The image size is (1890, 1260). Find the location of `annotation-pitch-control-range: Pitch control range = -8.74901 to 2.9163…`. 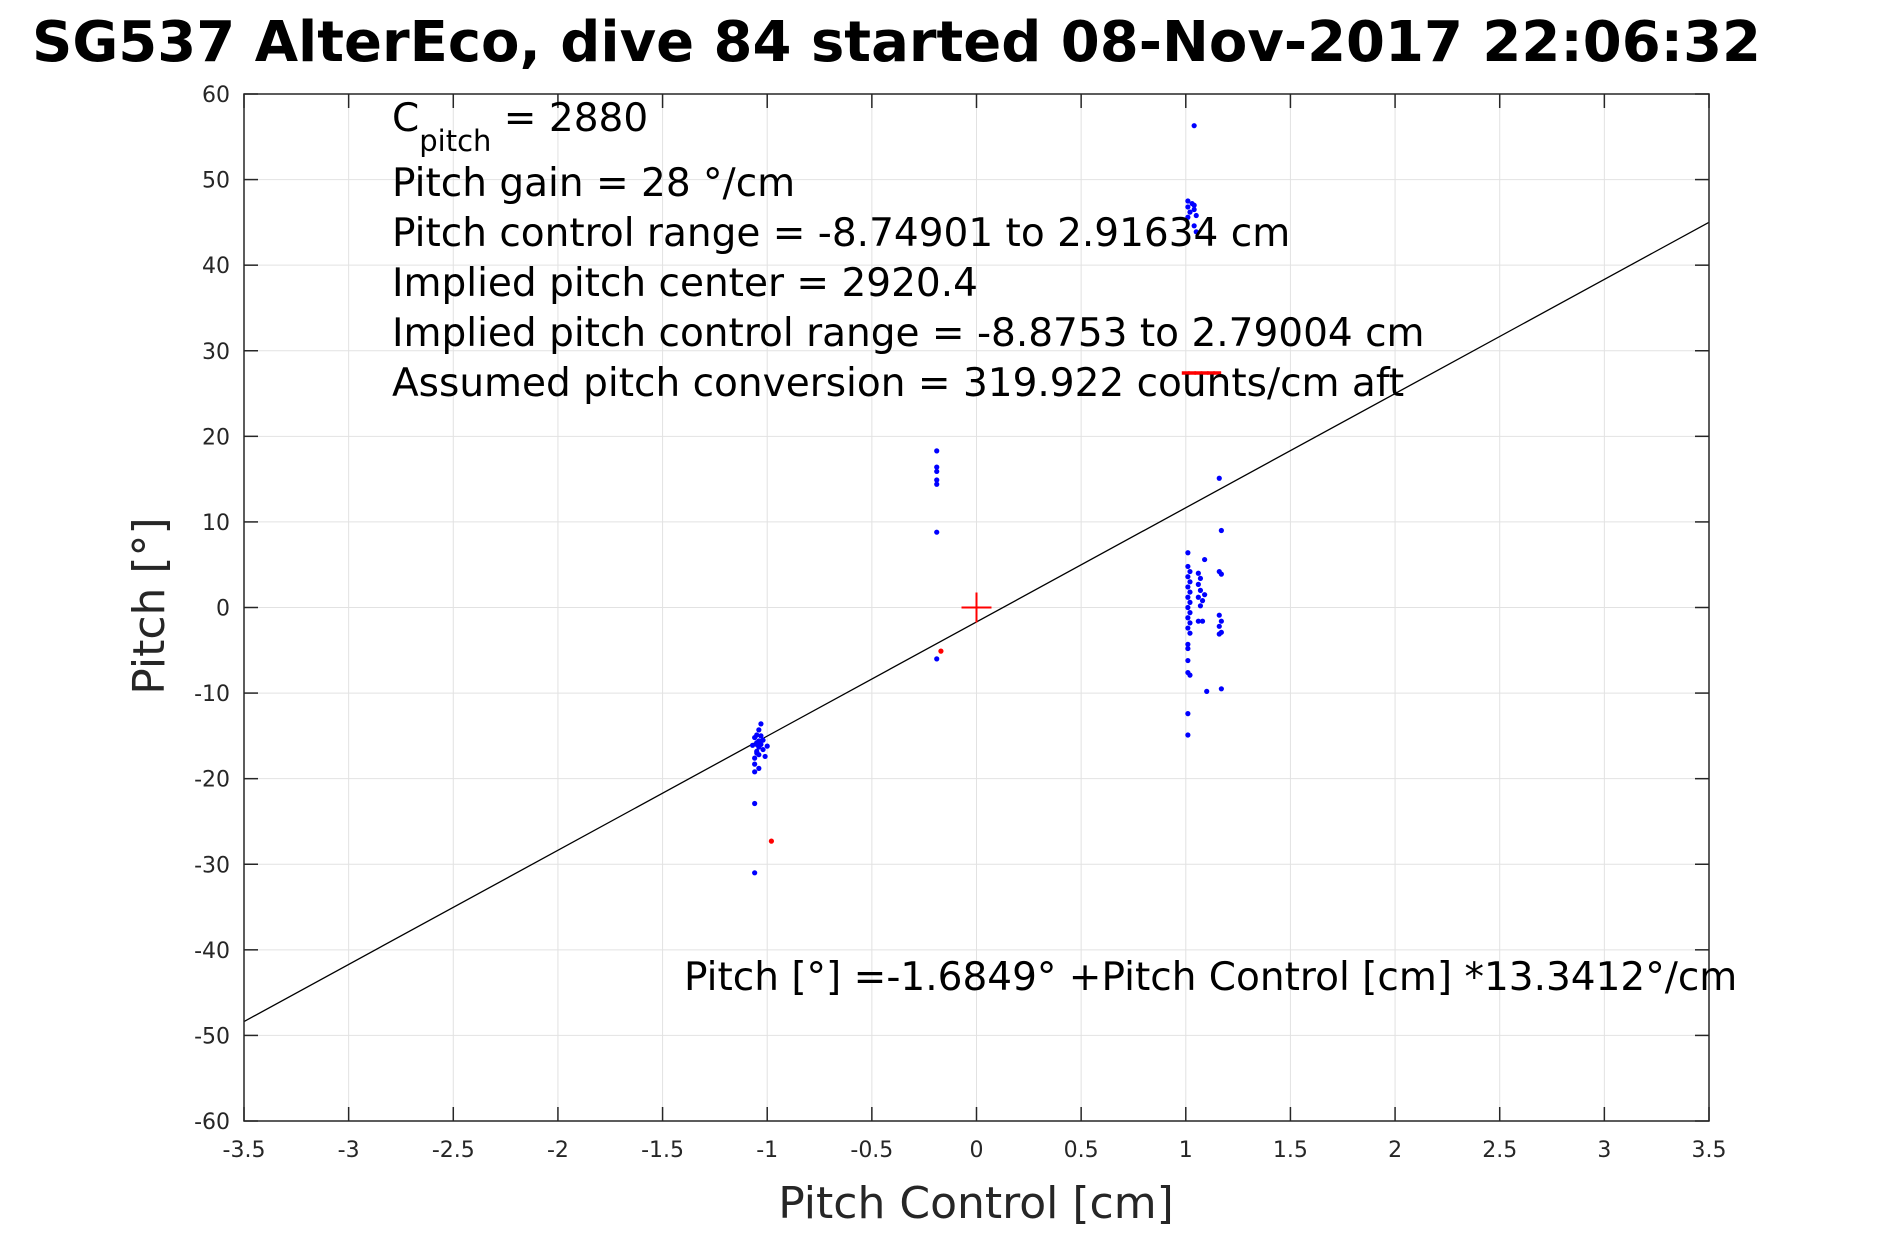

annotation-pitch-control-range: Pitch control range = -8.74901 to 2.9163… is located at coordinates (841, 233).